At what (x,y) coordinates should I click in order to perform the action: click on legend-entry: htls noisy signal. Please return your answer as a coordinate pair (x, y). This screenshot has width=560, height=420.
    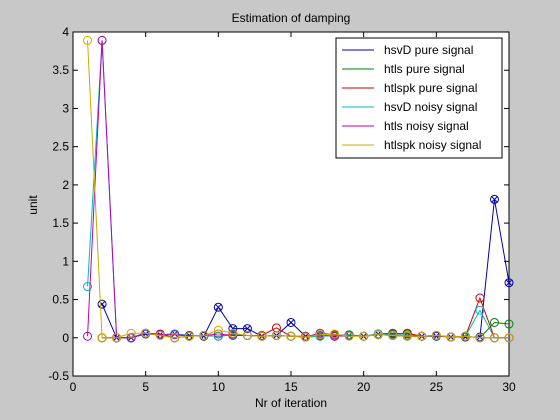
    Looking at the image, I should click on (426, 126).